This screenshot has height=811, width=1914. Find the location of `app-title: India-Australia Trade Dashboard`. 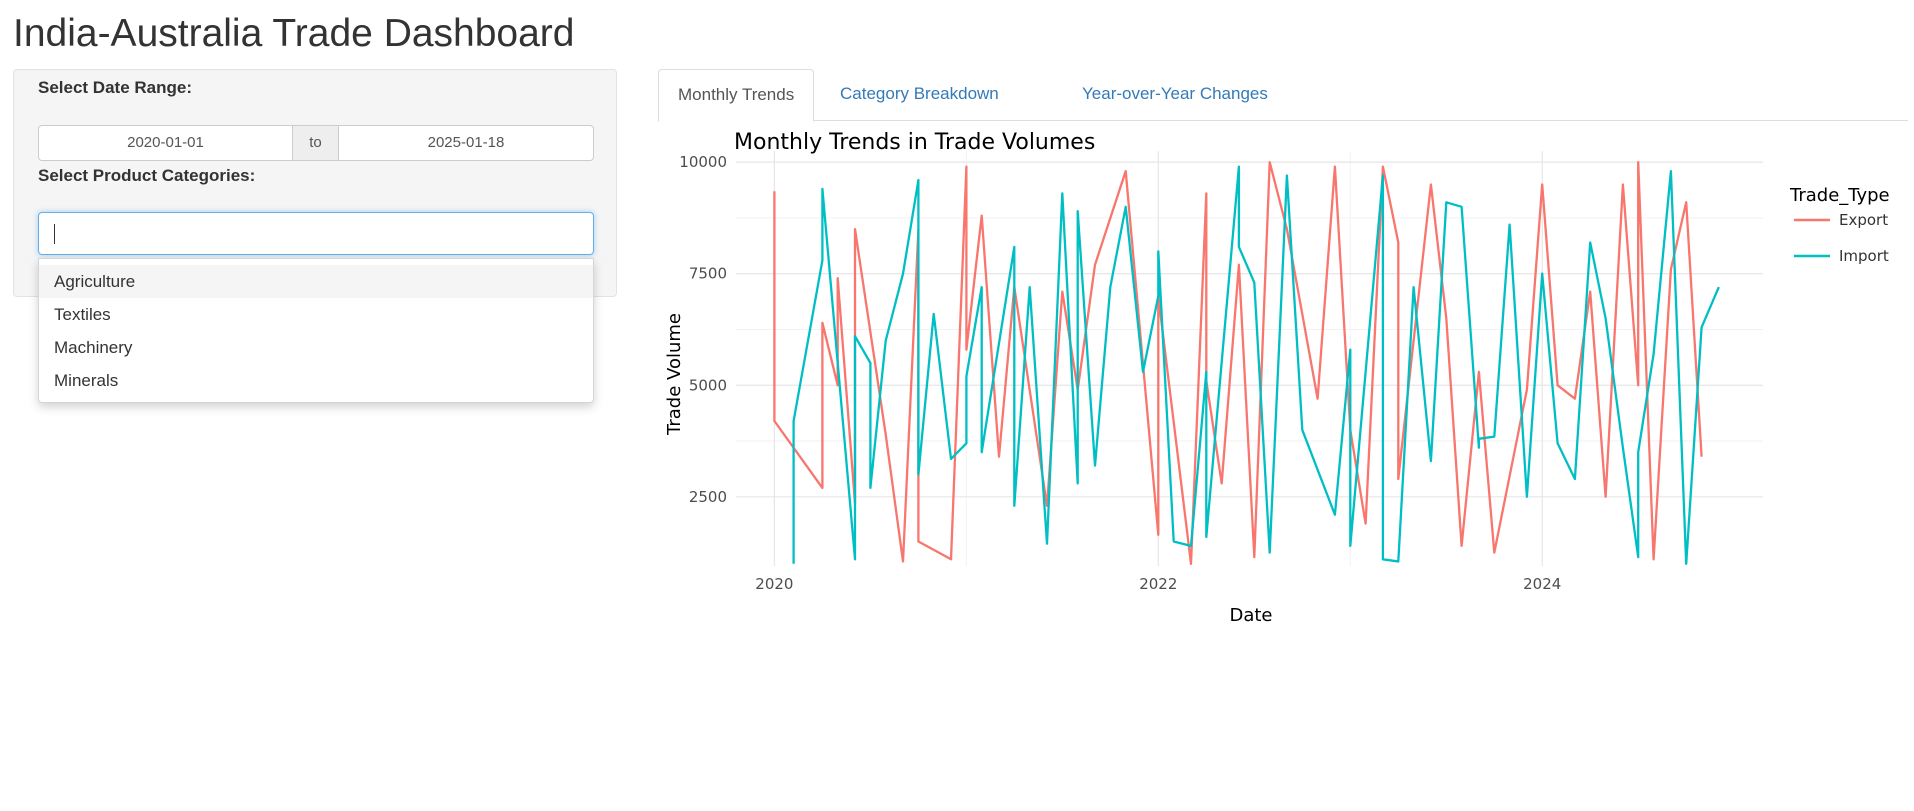

app-title: India-Australia Trade Dashboard is located at coordinates (294, 33).